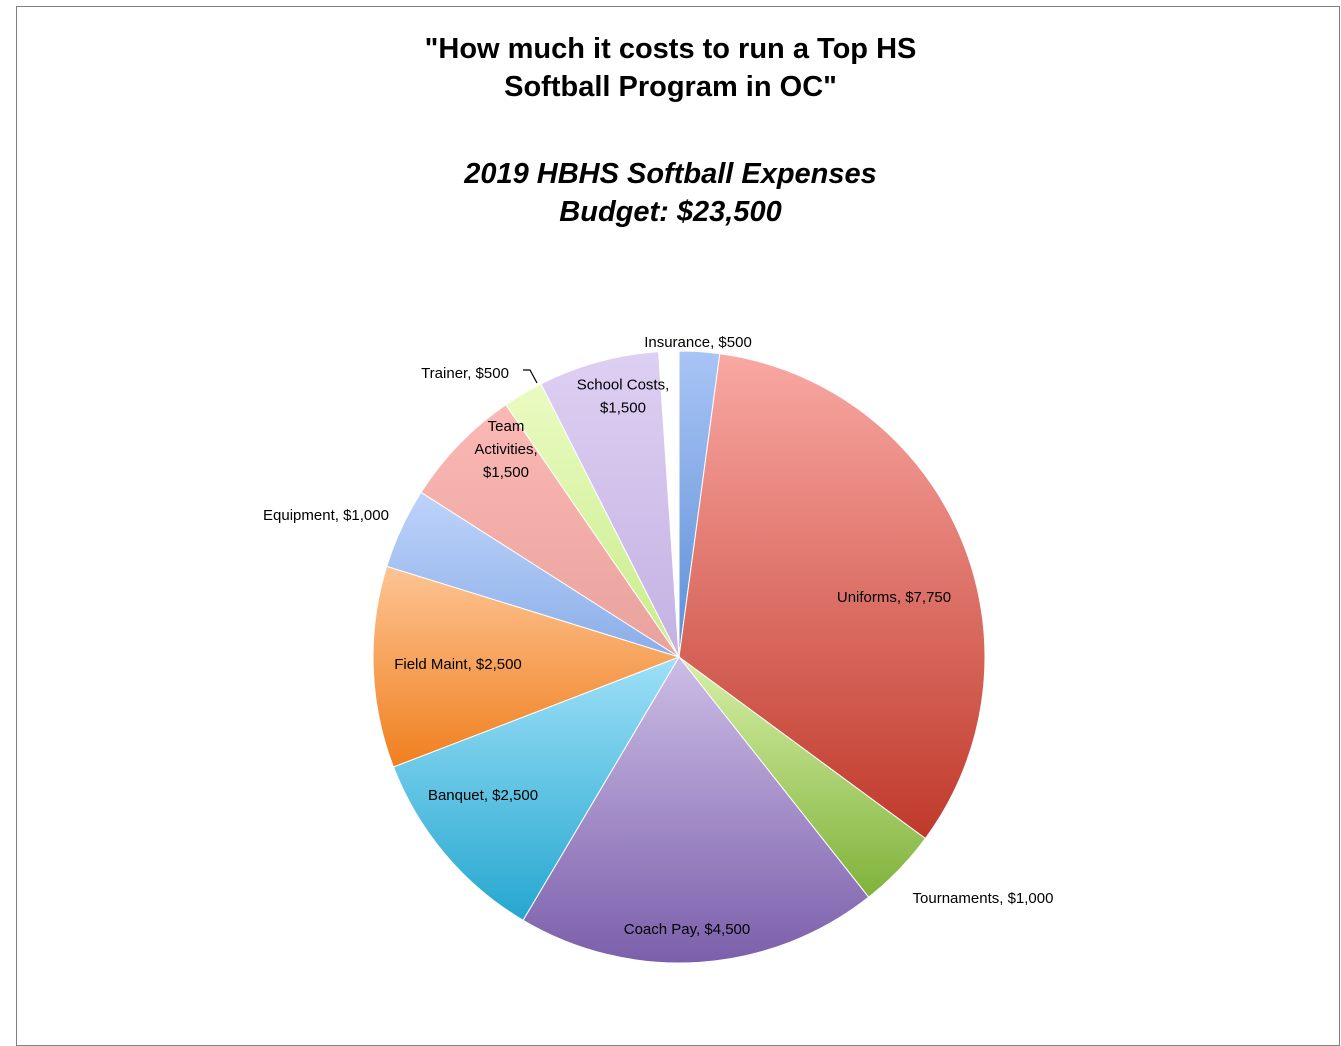  I want to click on pie-slice-banquet, so click(536, 788).